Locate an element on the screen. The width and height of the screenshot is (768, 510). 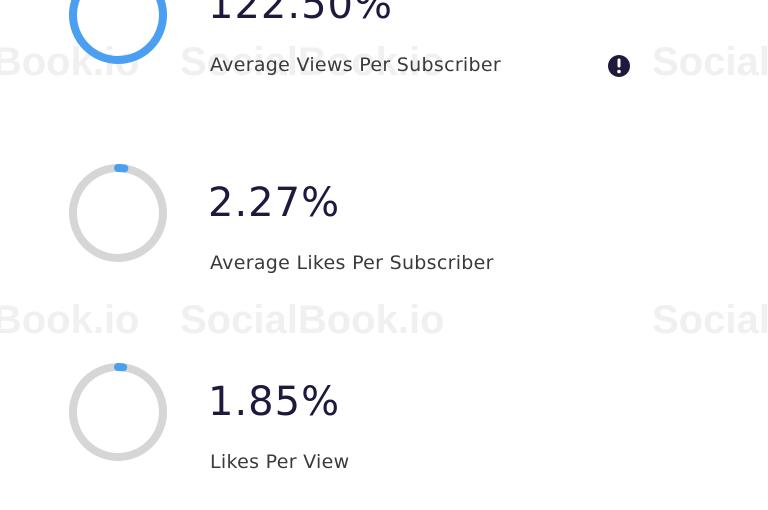
metric-value: 2.27% is located at coordinates (274, 203).